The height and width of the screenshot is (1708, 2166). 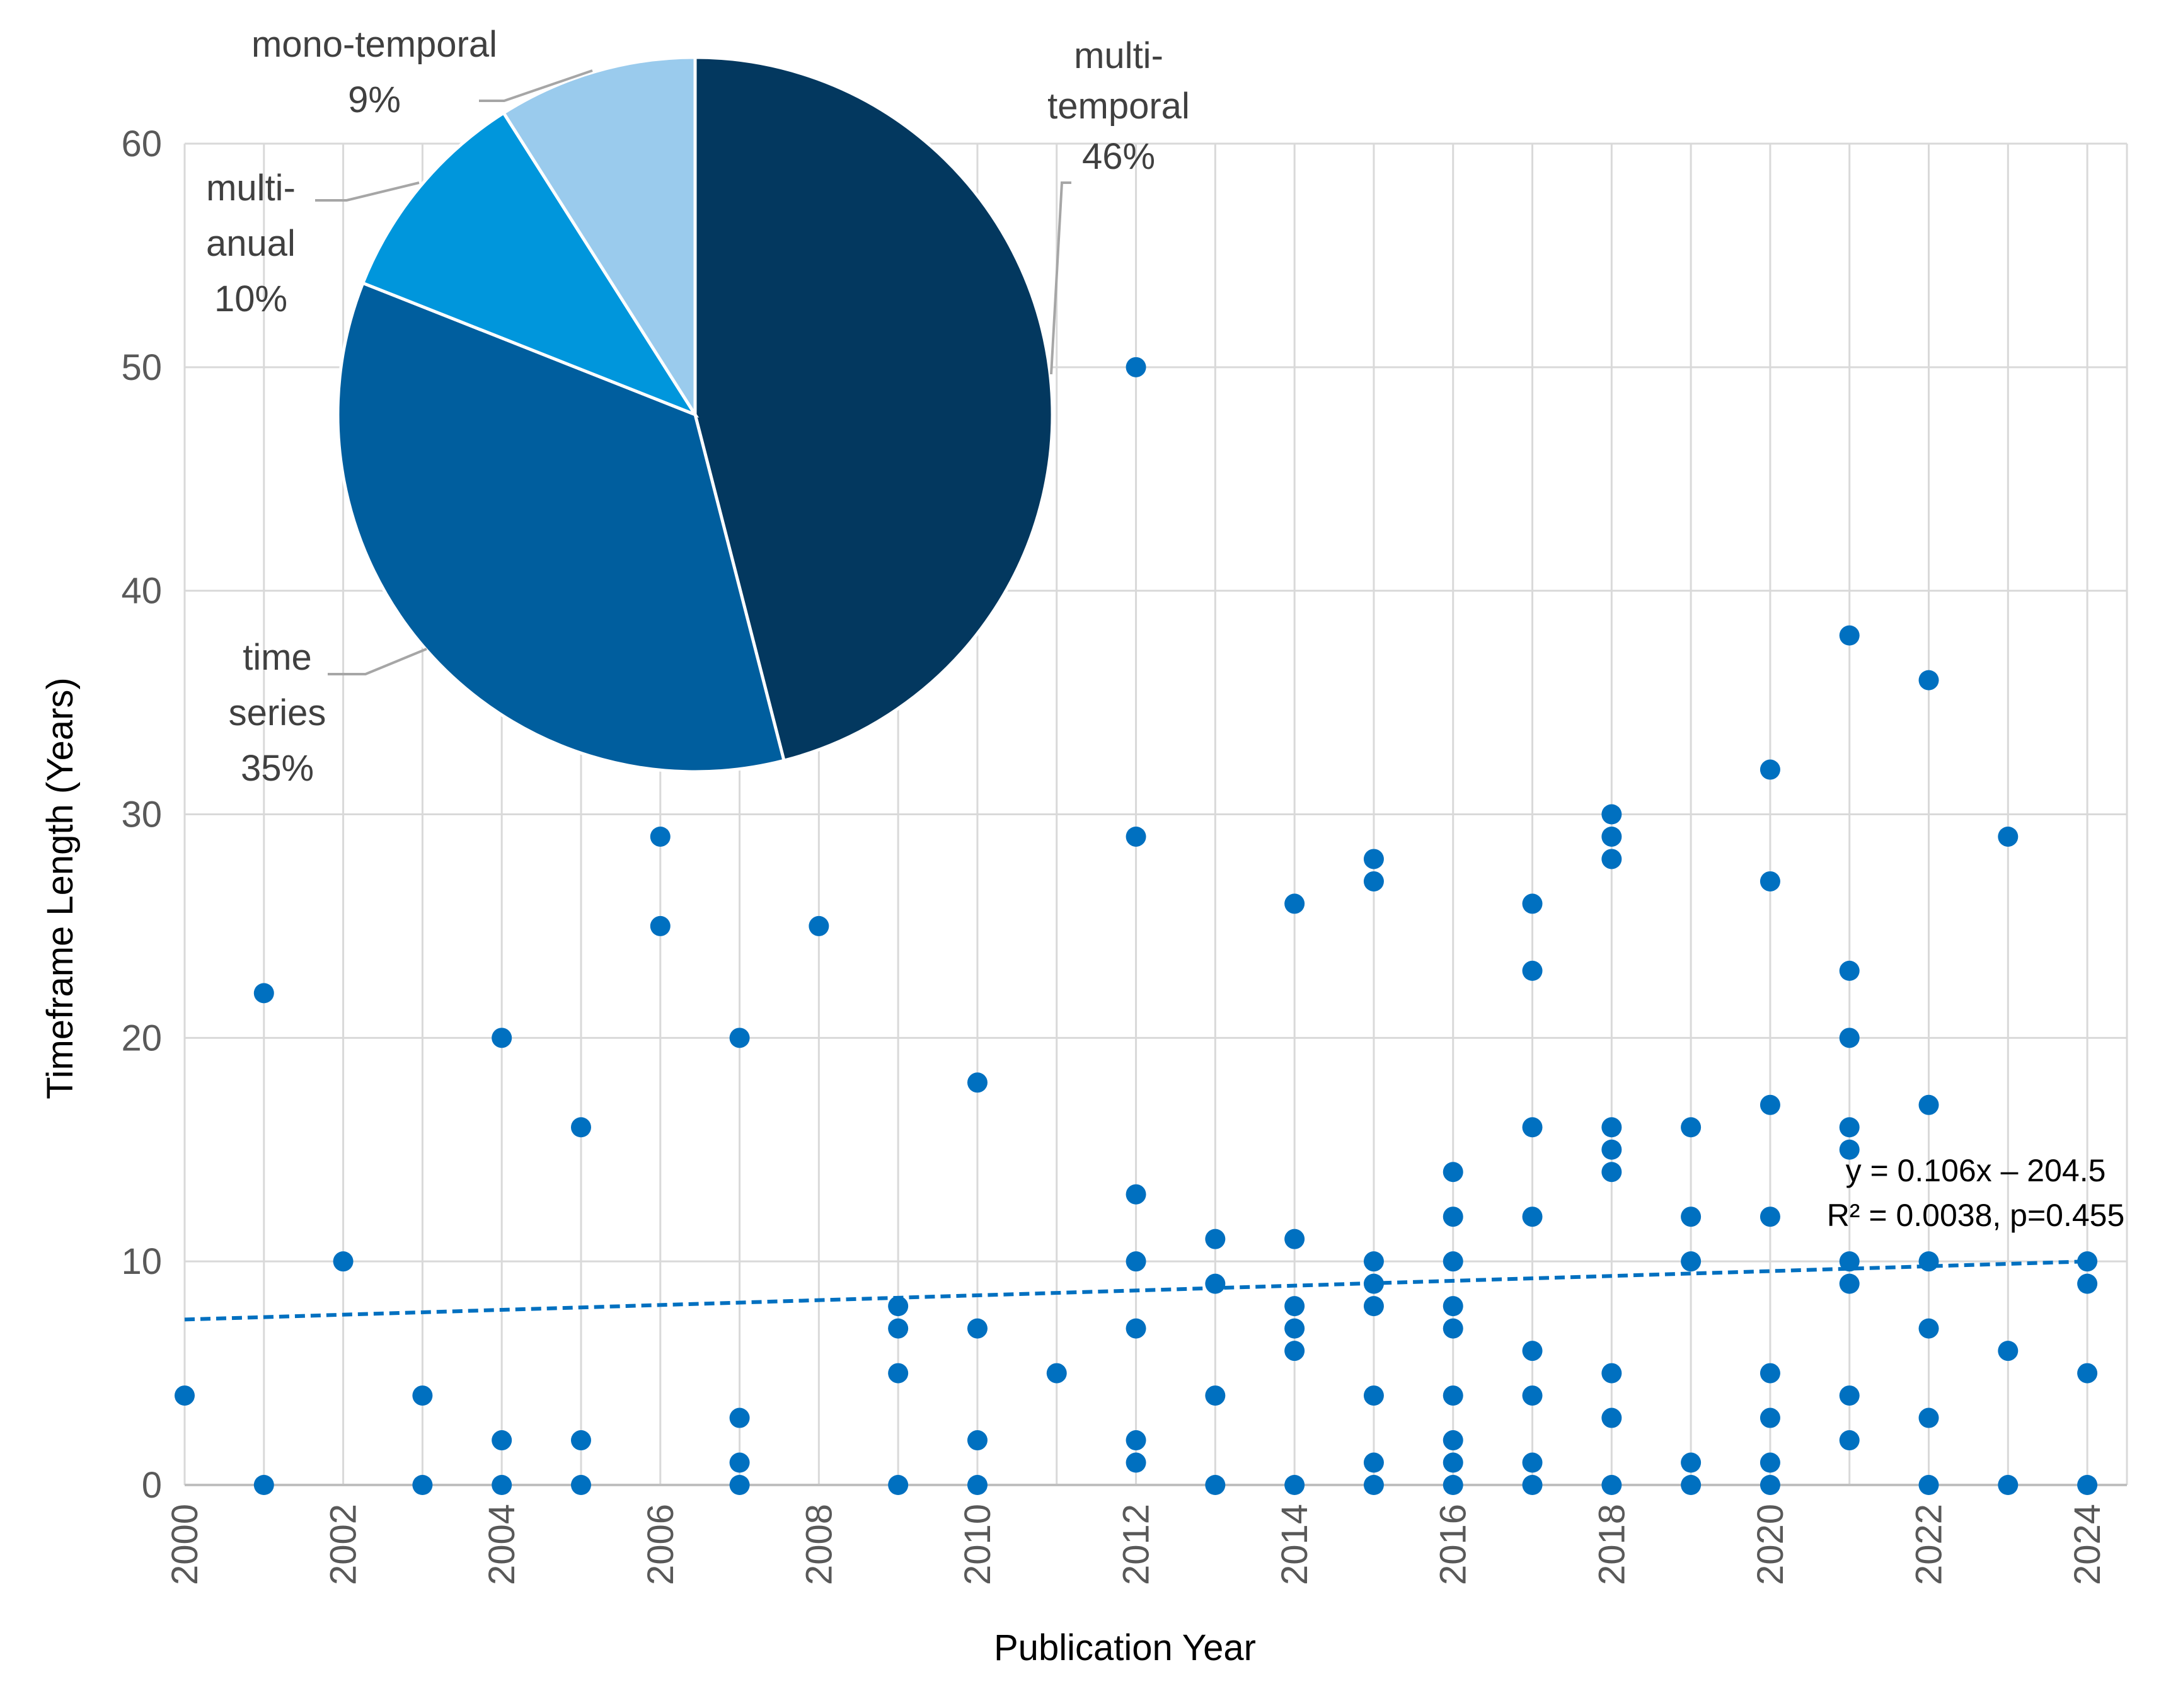 I want to click on x-tick-label: 2000, so click(x=184, y=1544).